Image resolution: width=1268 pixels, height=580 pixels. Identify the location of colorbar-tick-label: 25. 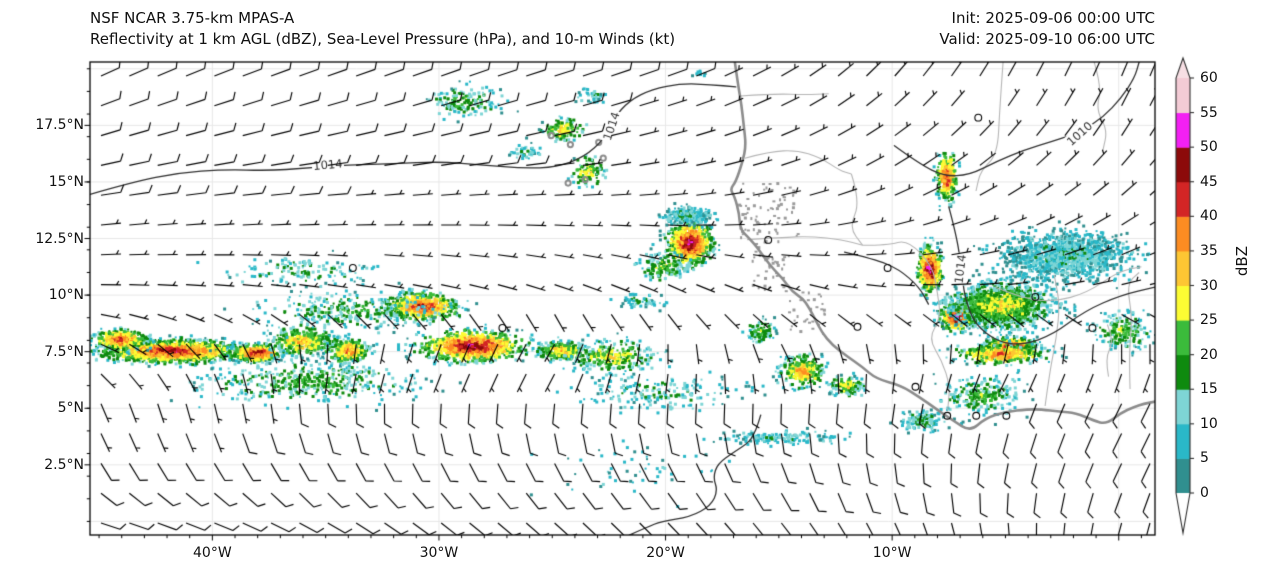
(1209, 320).